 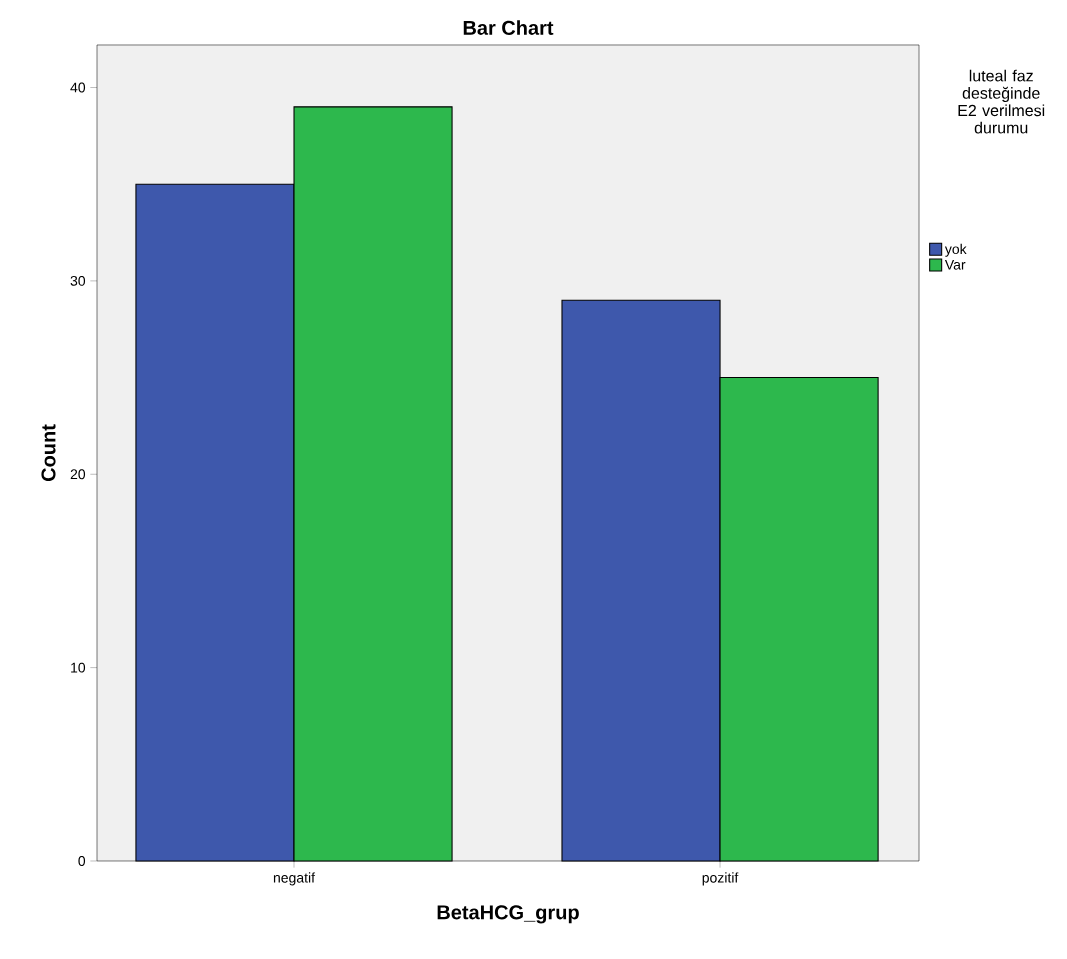 What do you see at coordinates (78, 280) in the screenshot?
I see `y-tick-label: 30` at bounding box center [78, 280].